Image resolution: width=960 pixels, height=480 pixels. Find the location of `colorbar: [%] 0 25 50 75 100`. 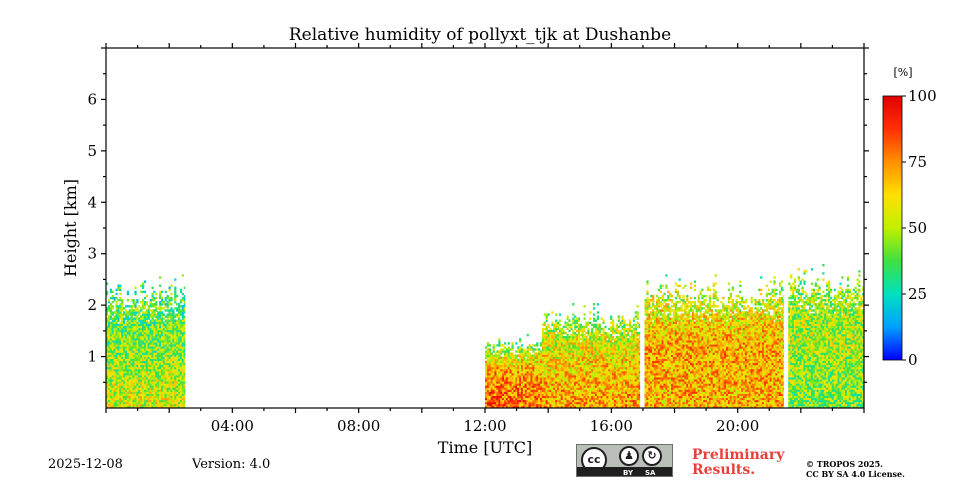

colorbar: [%] 0 25 50 75 100 is located at coordinates (909, 217).